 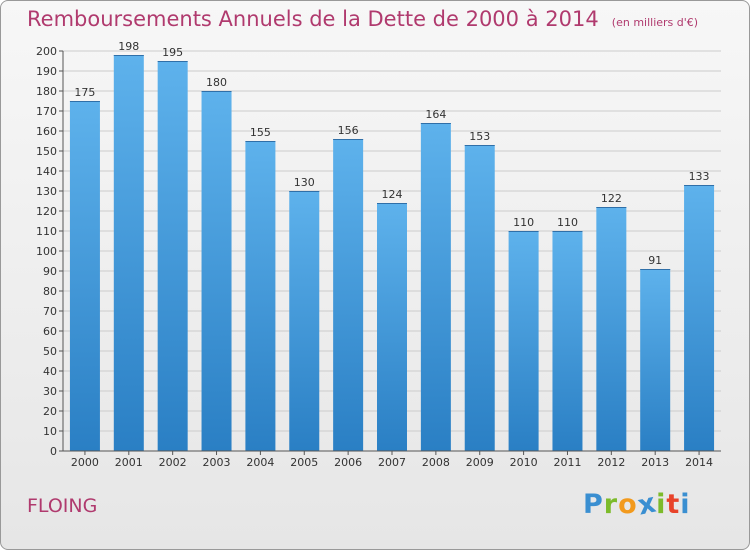 What do you see at coordinates (479, 136) in the screenshot?
I see `data-label-2009: 153` at bounding box center [479, 136].